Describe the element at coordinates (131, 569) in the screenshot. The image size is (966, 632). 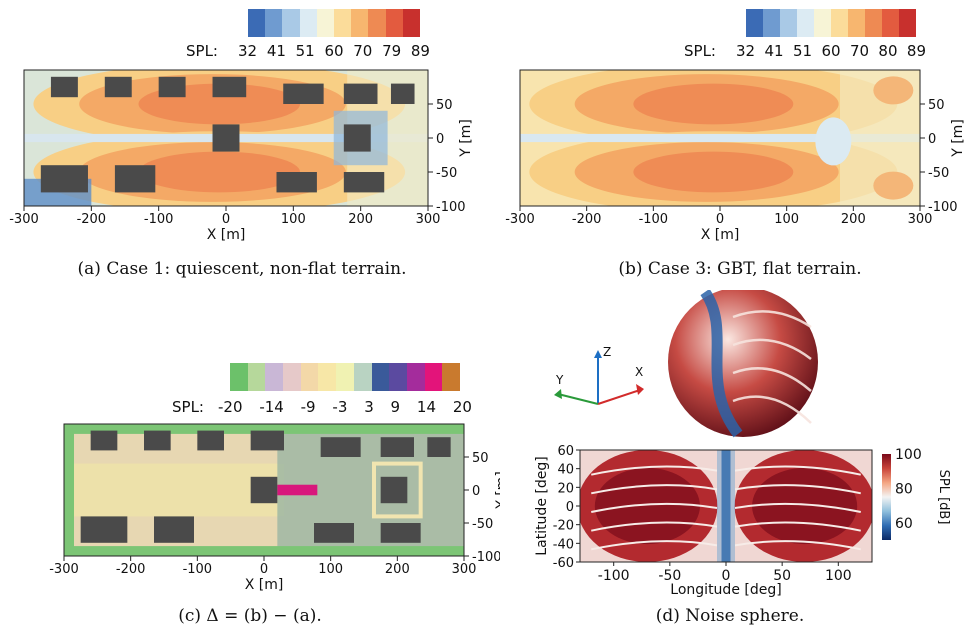
I see `panel-c-xtick-label-1: -200` at that location.